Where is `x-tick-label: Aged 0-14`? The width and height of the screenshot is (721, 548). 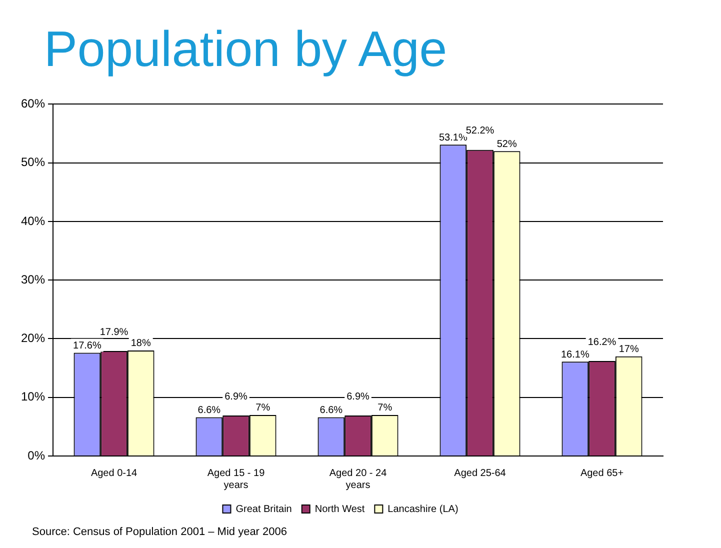 x-tick-label: Aged 0-14 is located at coordinates (114, 473).